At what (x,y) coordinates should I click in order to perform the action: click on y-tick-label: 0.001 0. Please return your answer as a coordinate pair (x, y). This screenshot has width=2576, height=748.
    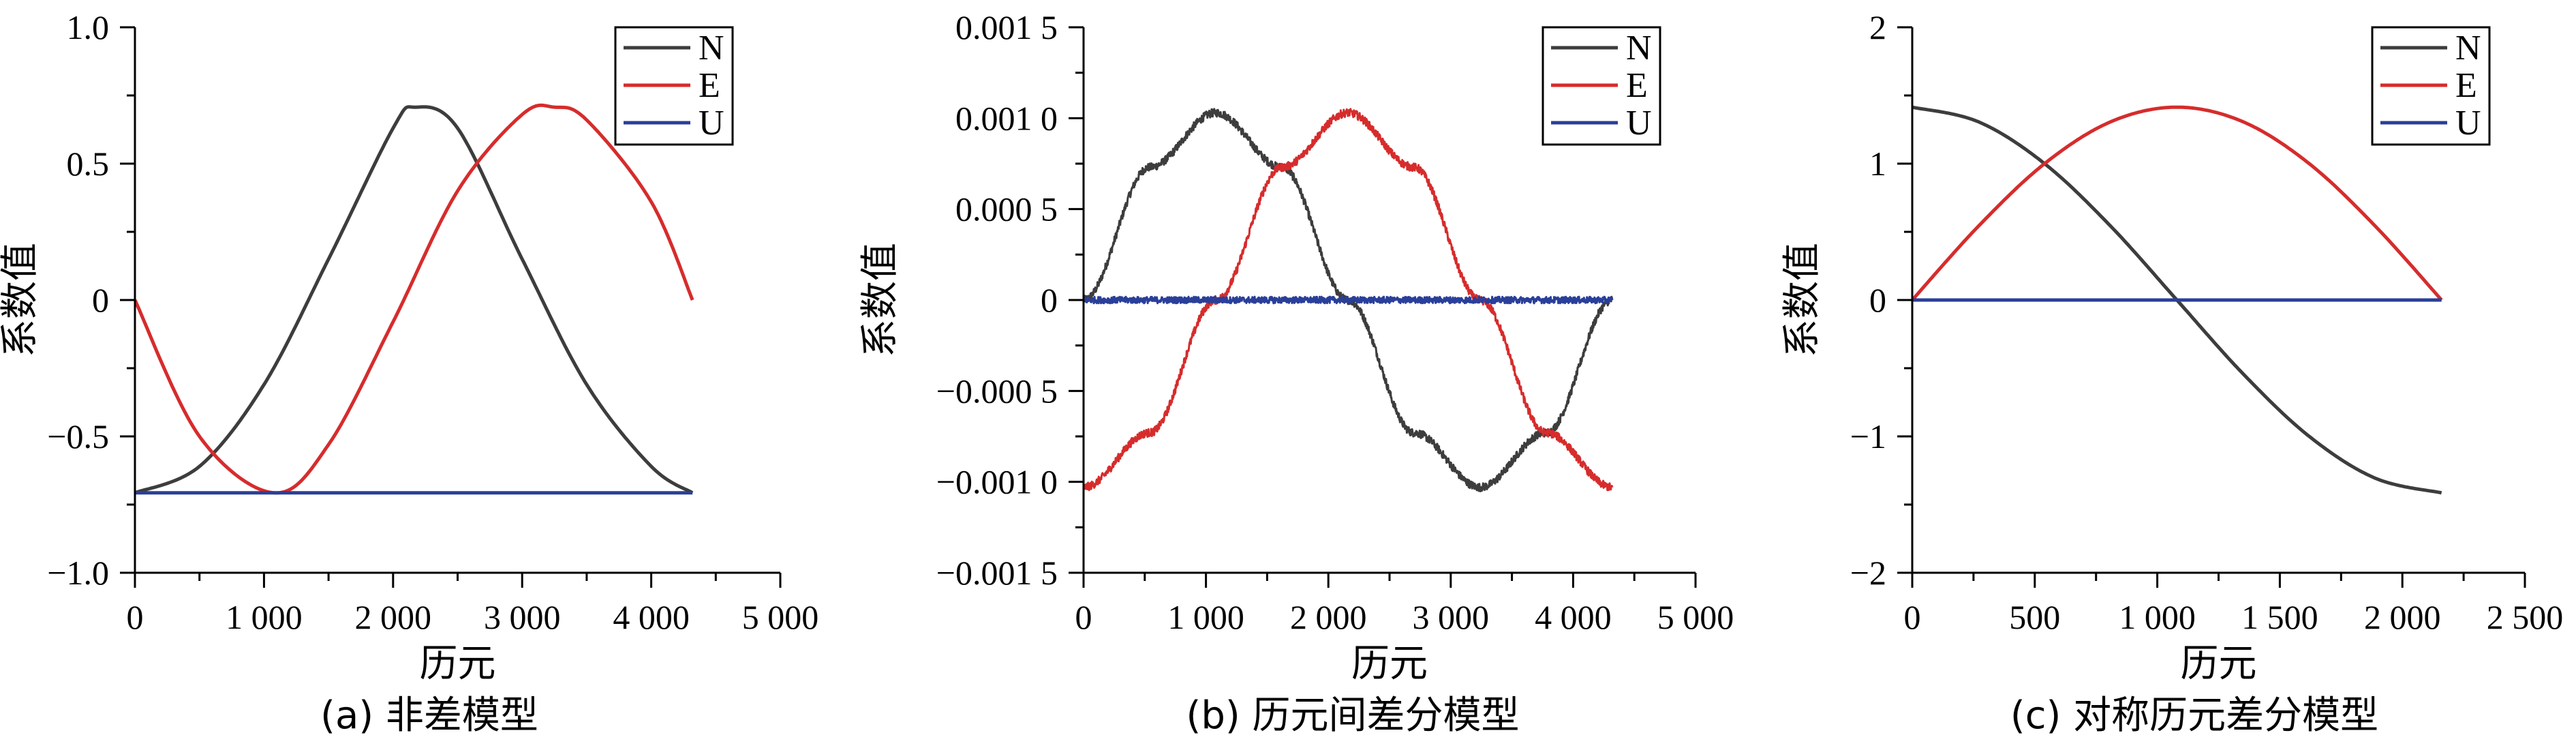
    Looking at the image, I should click on (1006, 118).